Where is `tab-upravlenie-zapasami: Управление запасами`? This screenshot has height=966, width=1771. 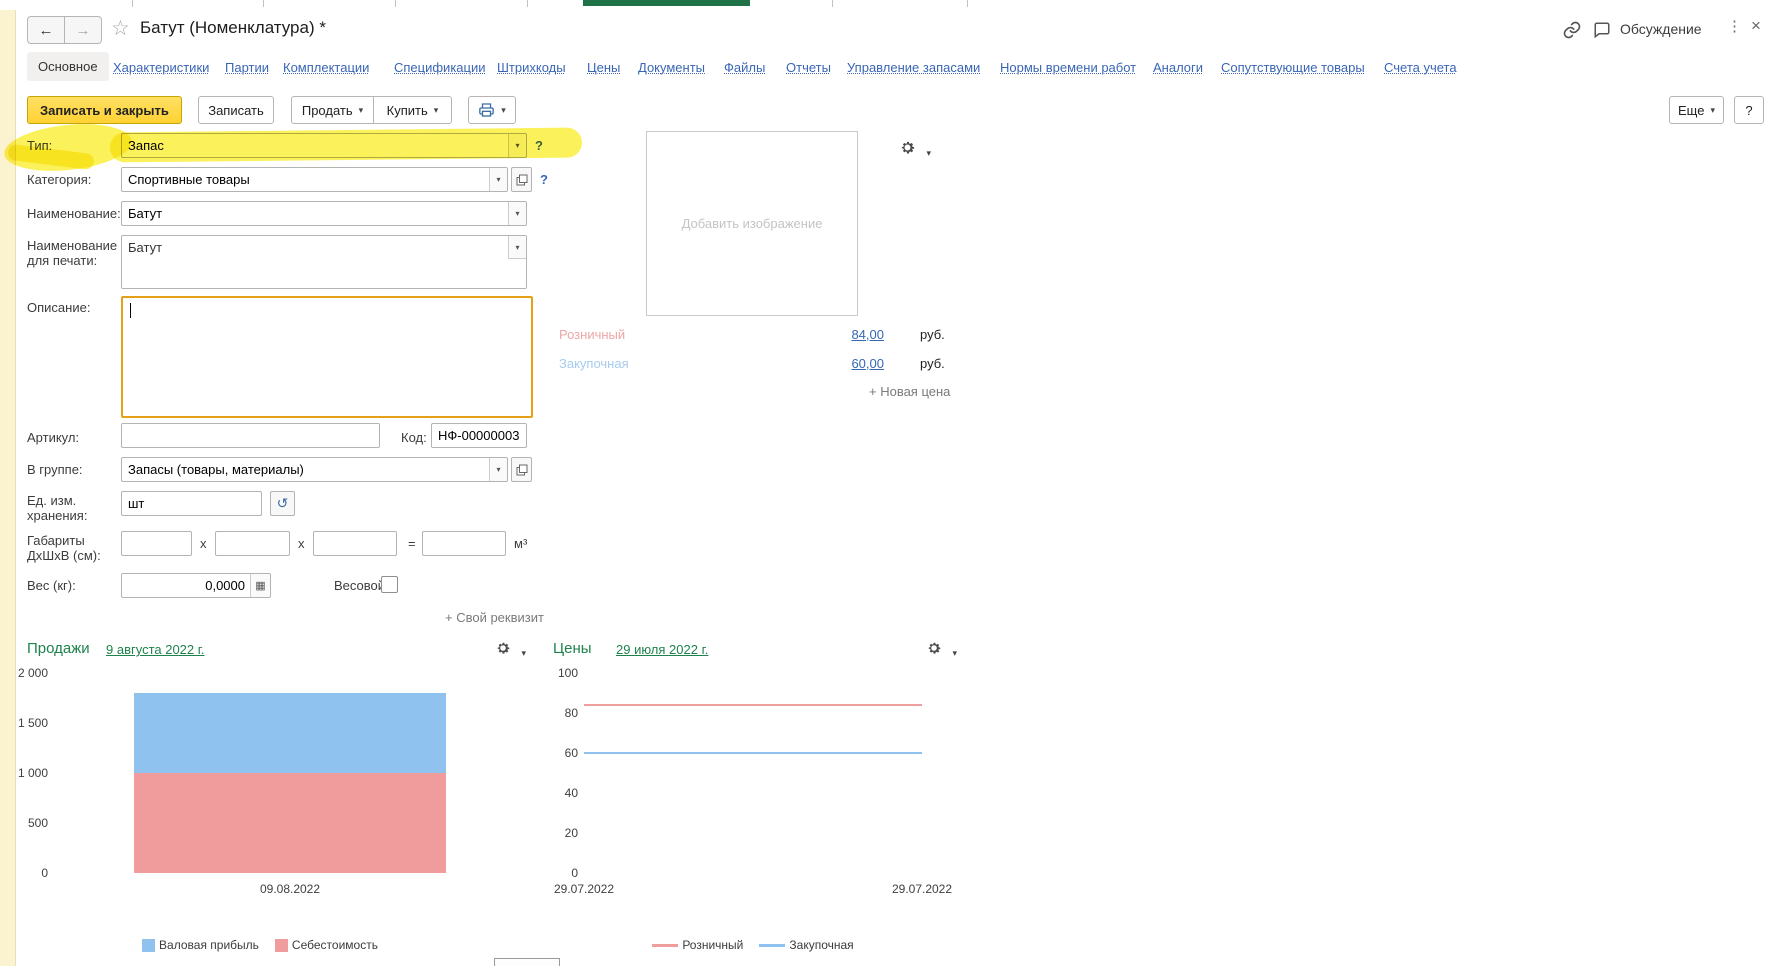 tab-upravlenie-zapasami: Управление запасами is located at coordinates (914, 67).